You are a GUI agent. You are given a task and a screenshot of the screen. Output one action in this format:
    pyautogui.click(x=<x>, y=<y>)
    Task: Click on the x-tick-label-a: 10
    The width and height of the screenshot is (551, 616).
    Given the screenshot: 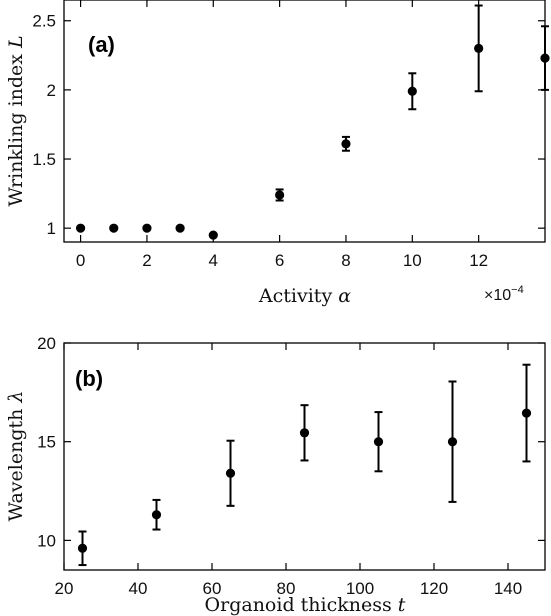 What is the action you would take?
    pyautogui.click(x=412, y=260)
    